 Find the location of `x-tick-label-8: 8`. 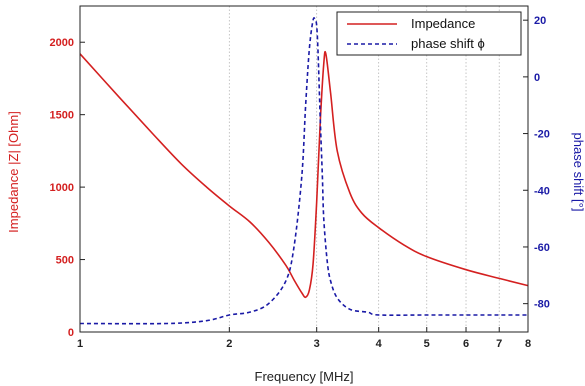

x-tick-label-8: 8 is located at coordinates (528, 344).